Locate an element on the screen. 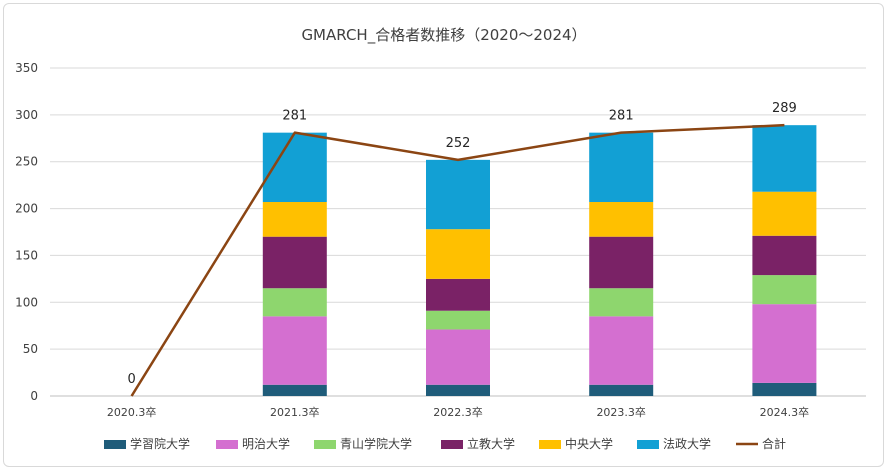 The image size is (889, 472). y-tick-label: 250 is located at coordinates (26, 162).